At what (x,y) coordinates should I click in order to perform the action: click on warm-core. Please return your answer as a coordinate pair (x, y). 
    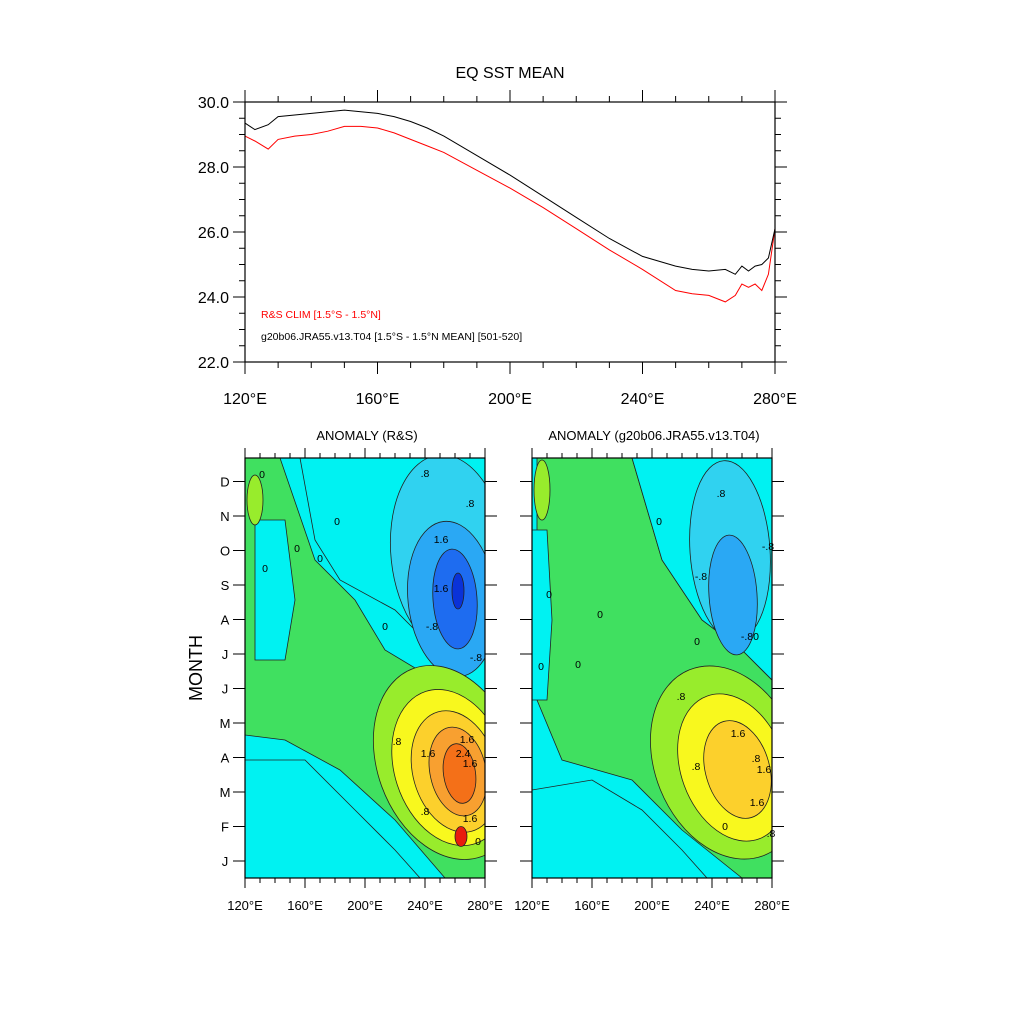
    Looking at the image, I should click on (461, 836).